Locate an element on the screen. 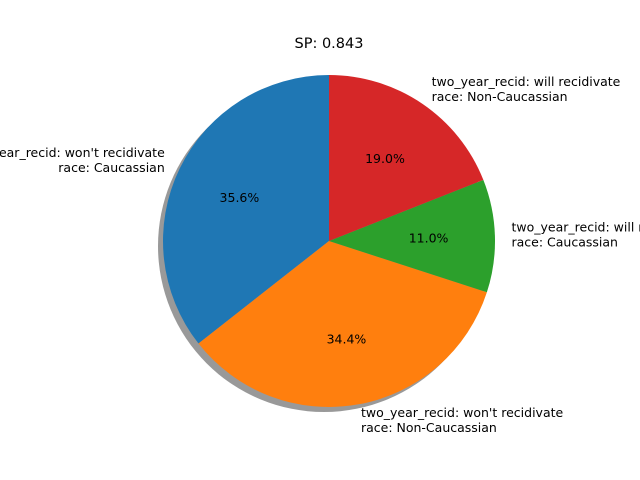  pie-slice-pct-label-2: 11.0% is located at coordinates (429, 237).